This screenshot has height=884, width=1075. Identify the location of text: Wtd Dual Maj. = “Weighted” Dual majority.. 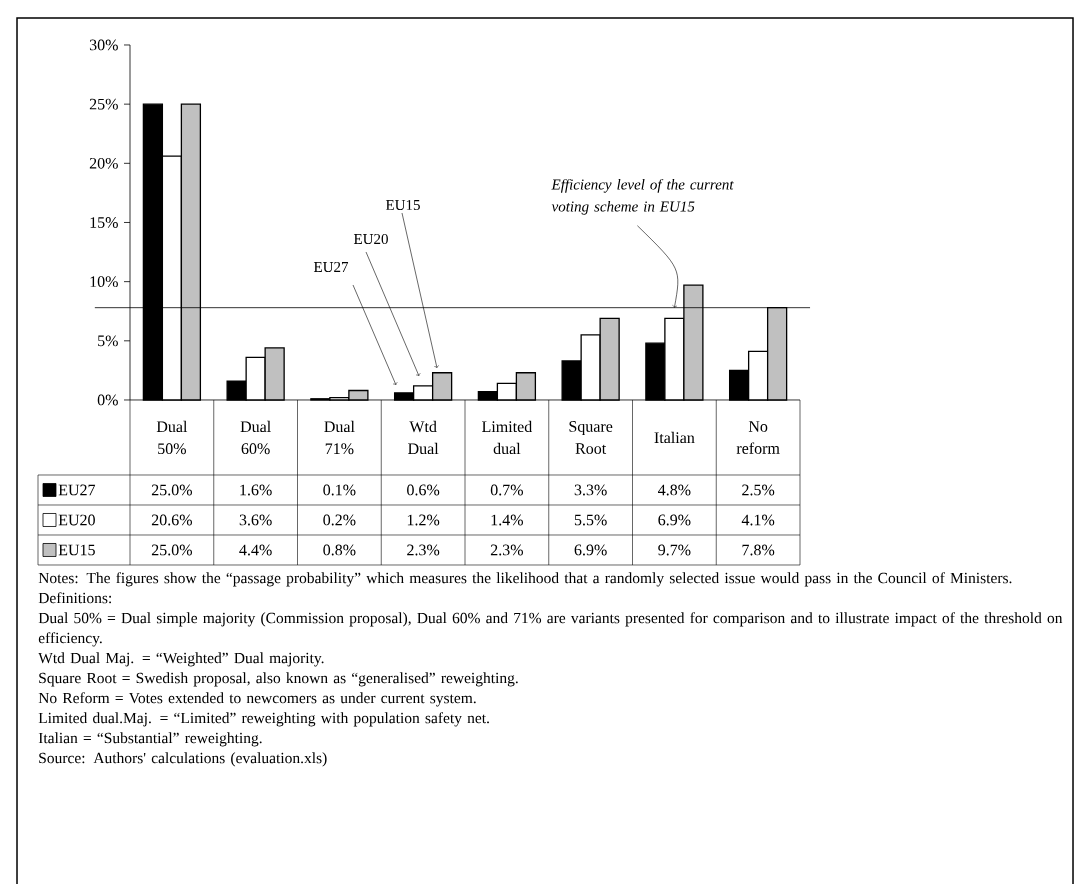
(181, 659).